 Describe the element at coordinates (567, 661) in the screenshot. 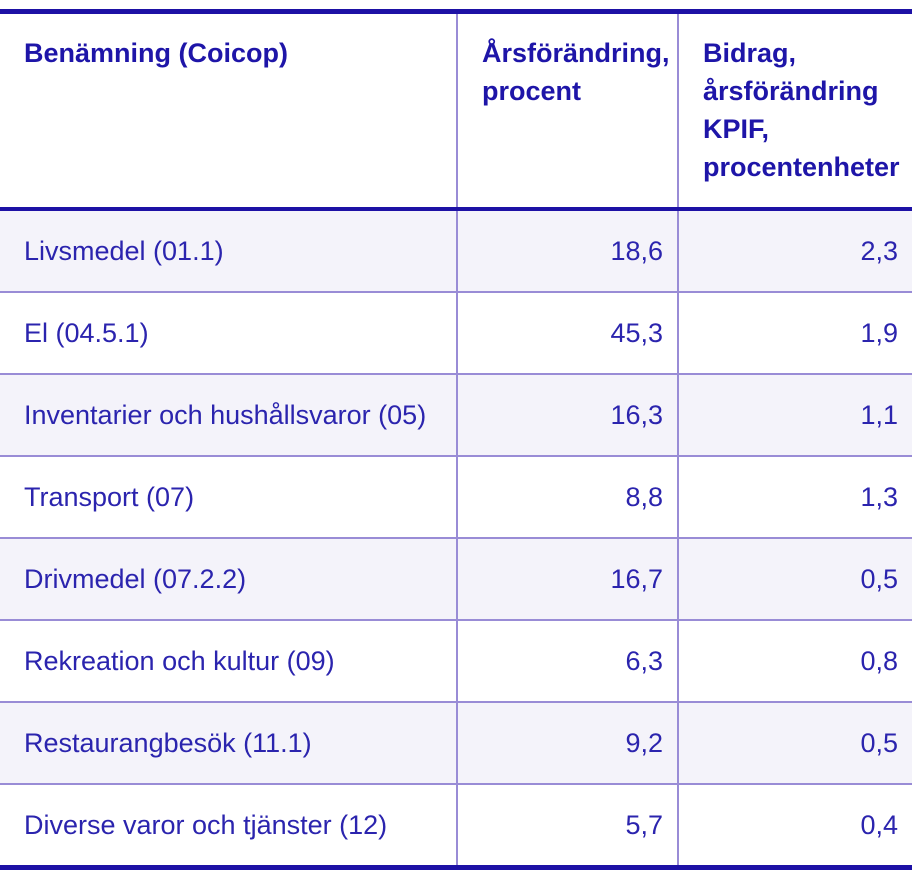

I see `cell-yearly-change: 6,3` at that location.